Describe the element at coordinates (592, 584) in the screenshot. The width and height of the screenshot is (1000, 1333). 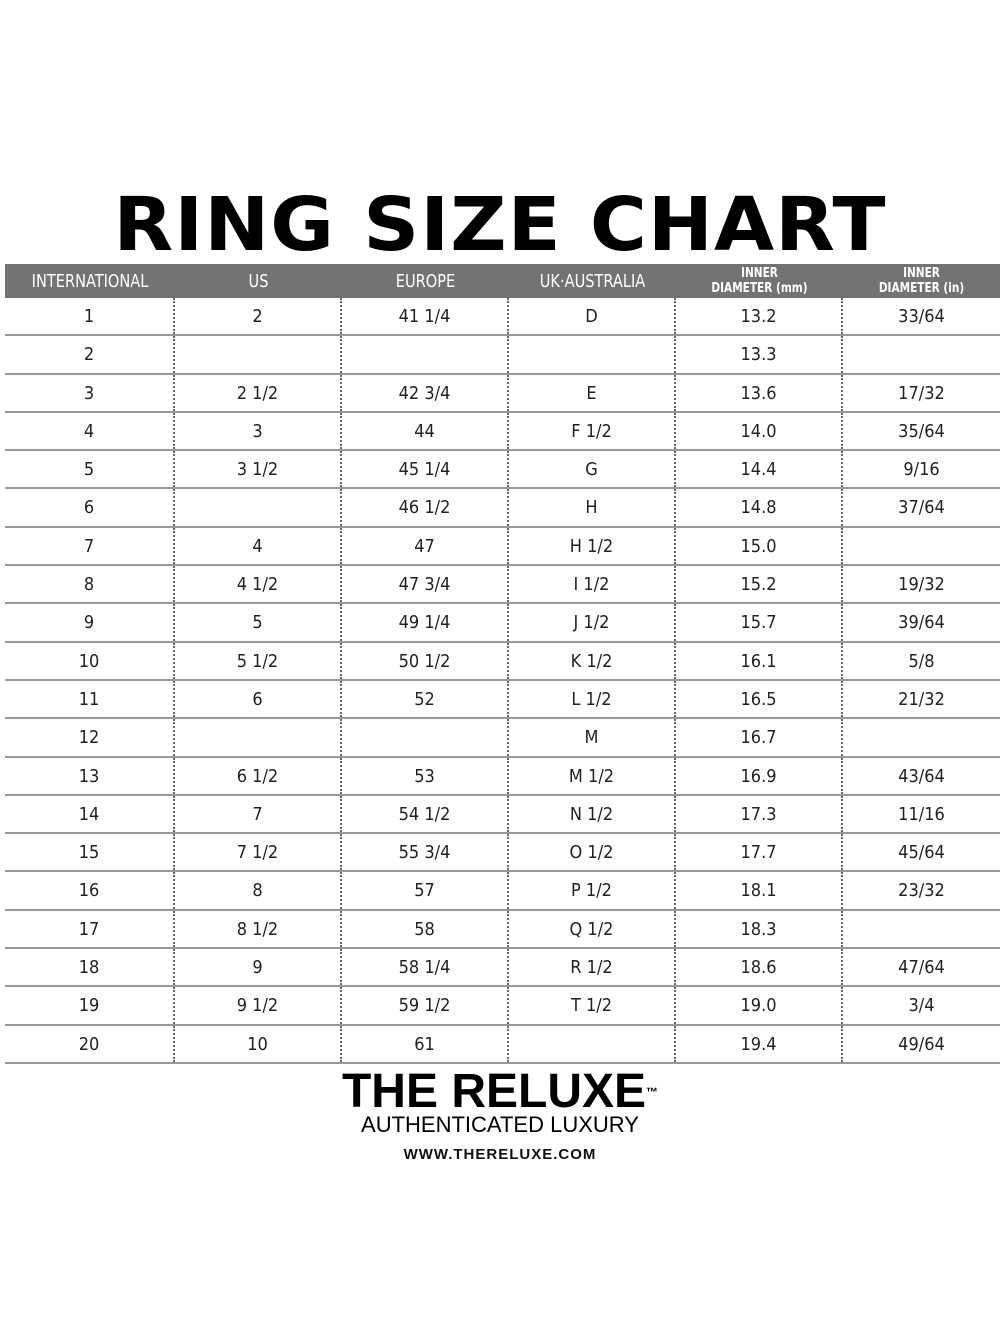
I see `table-cell: I 1/2` at that location.